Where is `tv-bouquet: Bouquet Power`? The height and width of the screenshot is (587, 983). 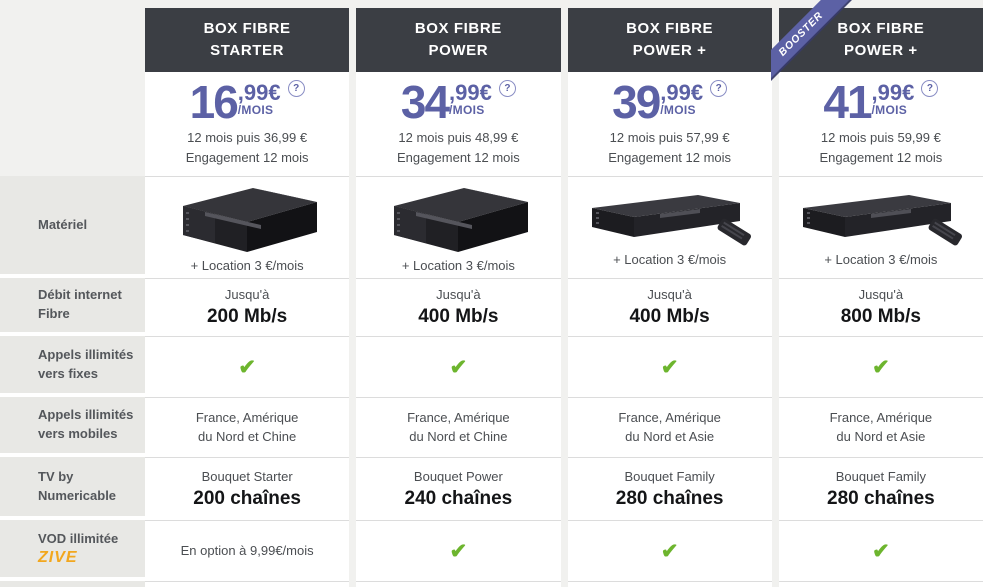
tv-bouquet: Bouquet Power is located at coordinates (458, 476).